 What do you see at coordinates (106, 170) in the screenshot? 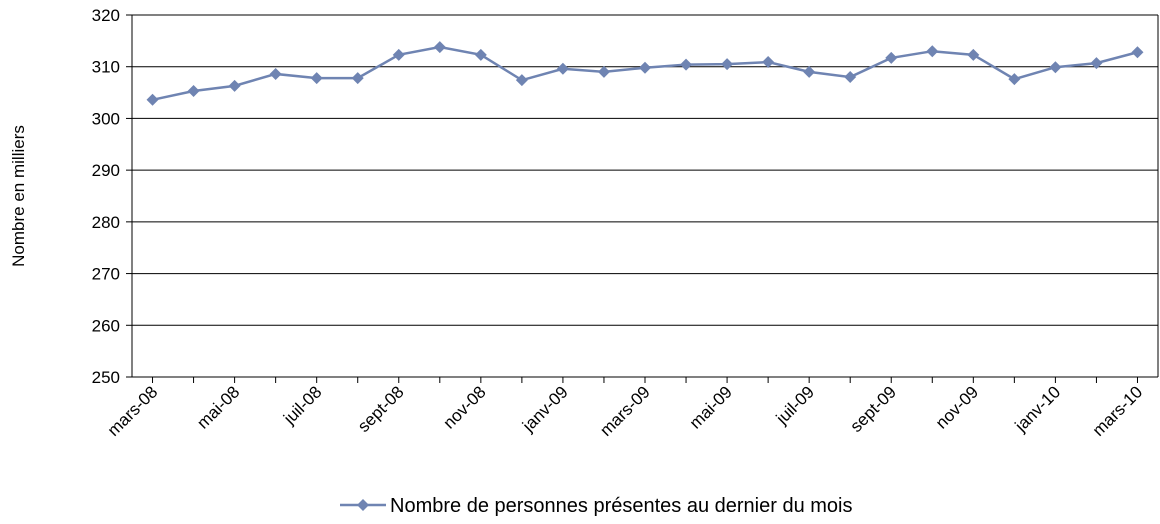
I see `y-tick-label: 290` at bounding box center [106, 170].